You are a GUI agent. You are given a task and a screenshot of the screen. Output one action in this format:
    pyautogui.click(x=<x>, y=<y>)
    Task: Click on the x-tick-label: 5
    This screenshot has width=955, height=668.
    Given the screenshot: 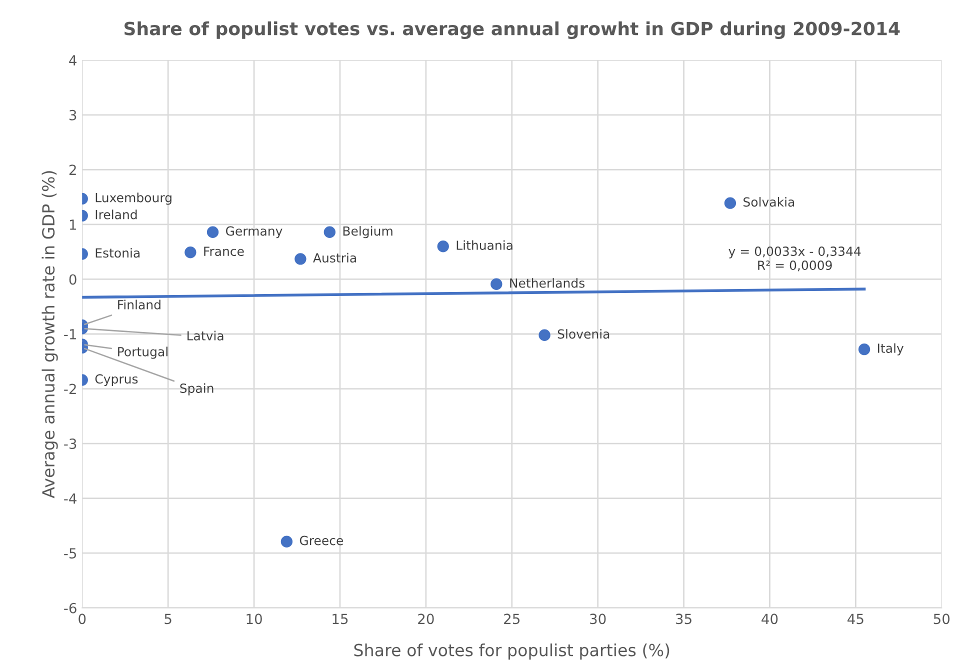 What is the action you would take?
    pyautogui.click(x=168, y=619)
    